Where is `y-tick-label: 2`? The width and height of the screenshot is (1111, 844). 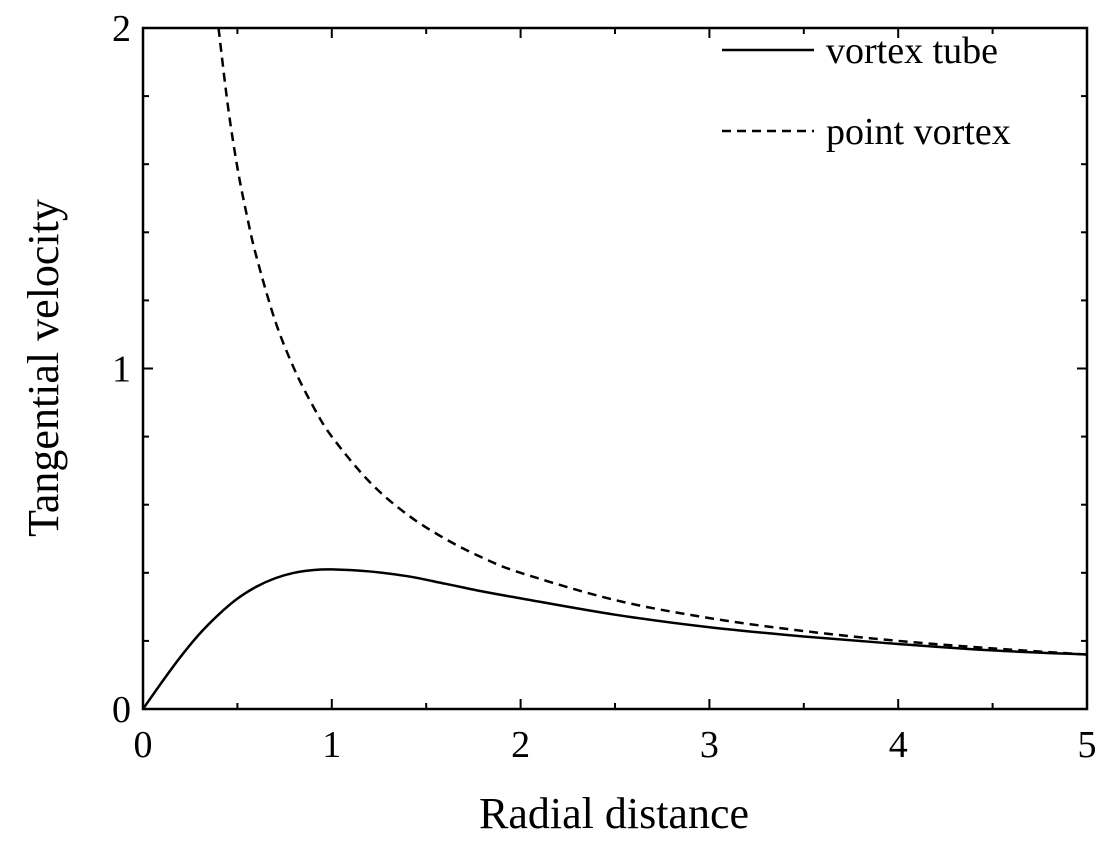
y-tick-label: 2 is located at coordinates (121, 29).